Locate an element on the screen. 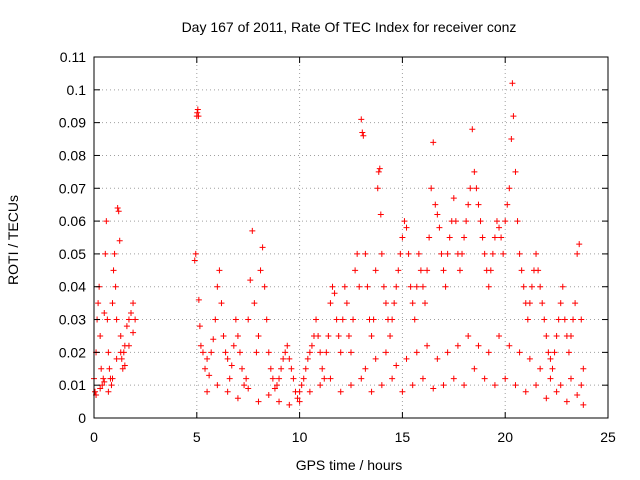 The image size is (640, 480). x-tick-label: 5 is located at coordinates (197, 437).